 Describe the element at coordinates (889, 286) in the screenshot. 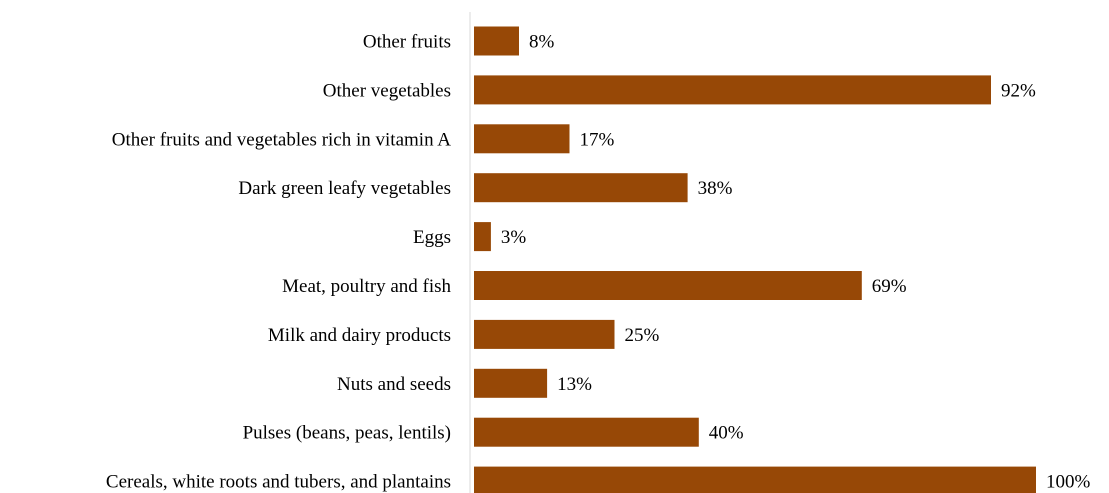

I see `data-label: 69%` at that location.